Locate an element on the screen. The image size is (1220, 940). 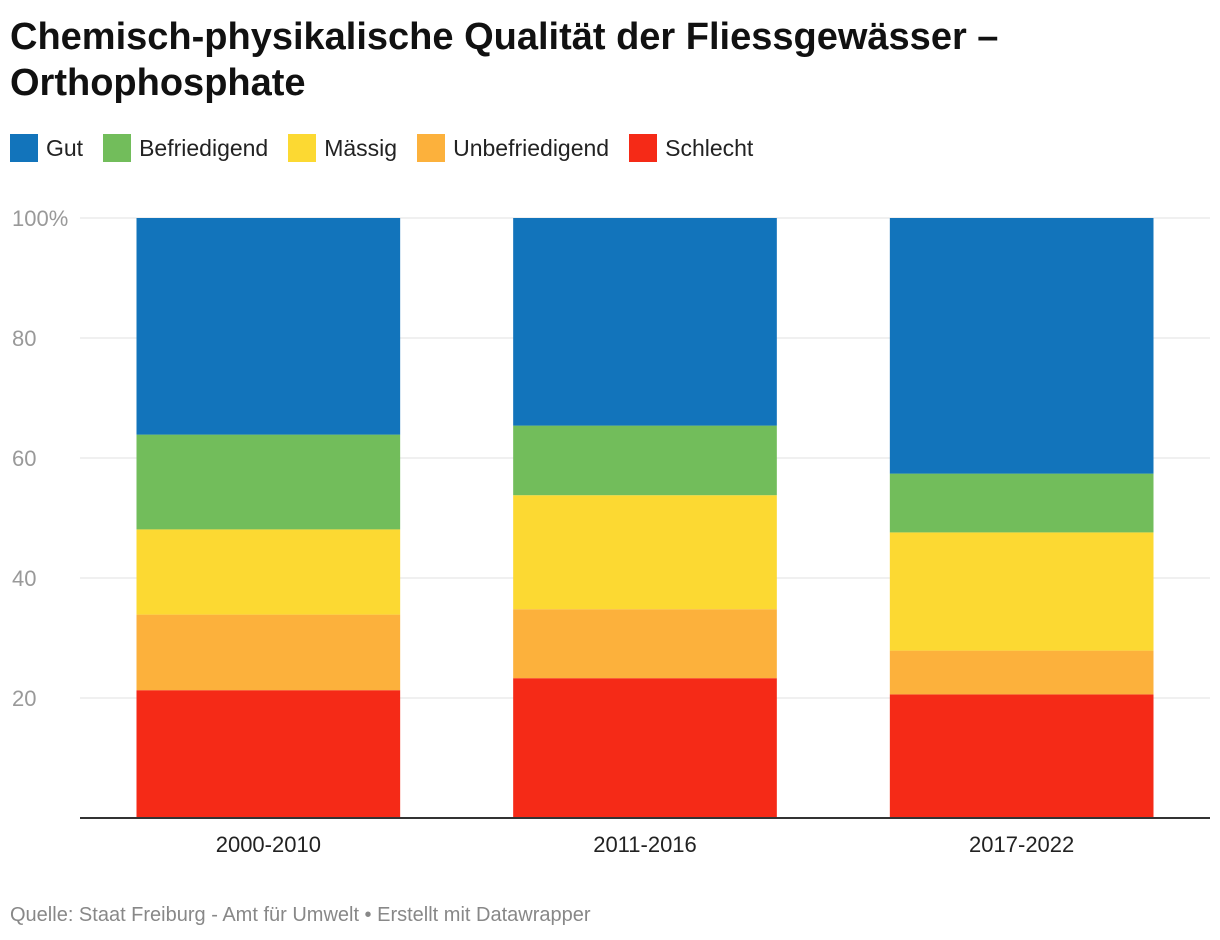
legend-item-unbefriedigend: Unbefriedigend is located at coordinates (513, 148).